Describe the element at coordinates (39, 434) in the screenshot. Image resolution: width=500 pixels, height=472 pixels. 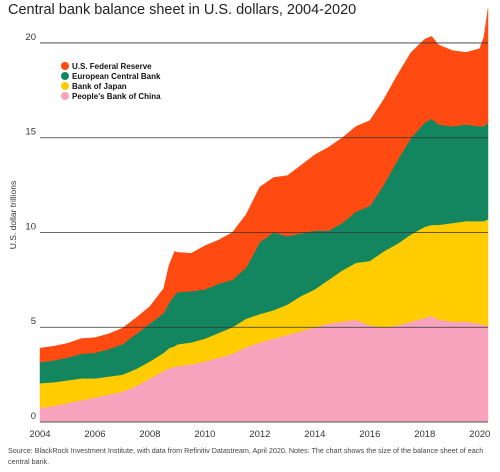
I see `x-tick-label: 2004` at that location.